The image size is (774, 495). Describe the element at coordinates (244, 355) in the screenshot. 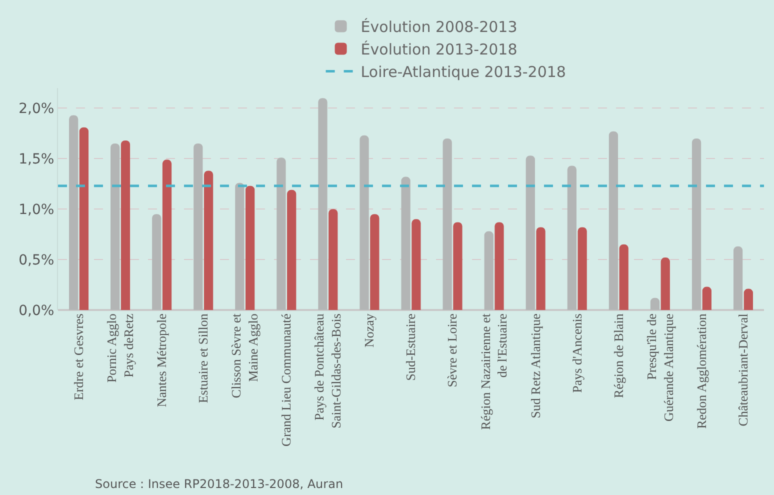

I see `x-tick-label: Clisson Sèvre et Maine Agglo` at that location.